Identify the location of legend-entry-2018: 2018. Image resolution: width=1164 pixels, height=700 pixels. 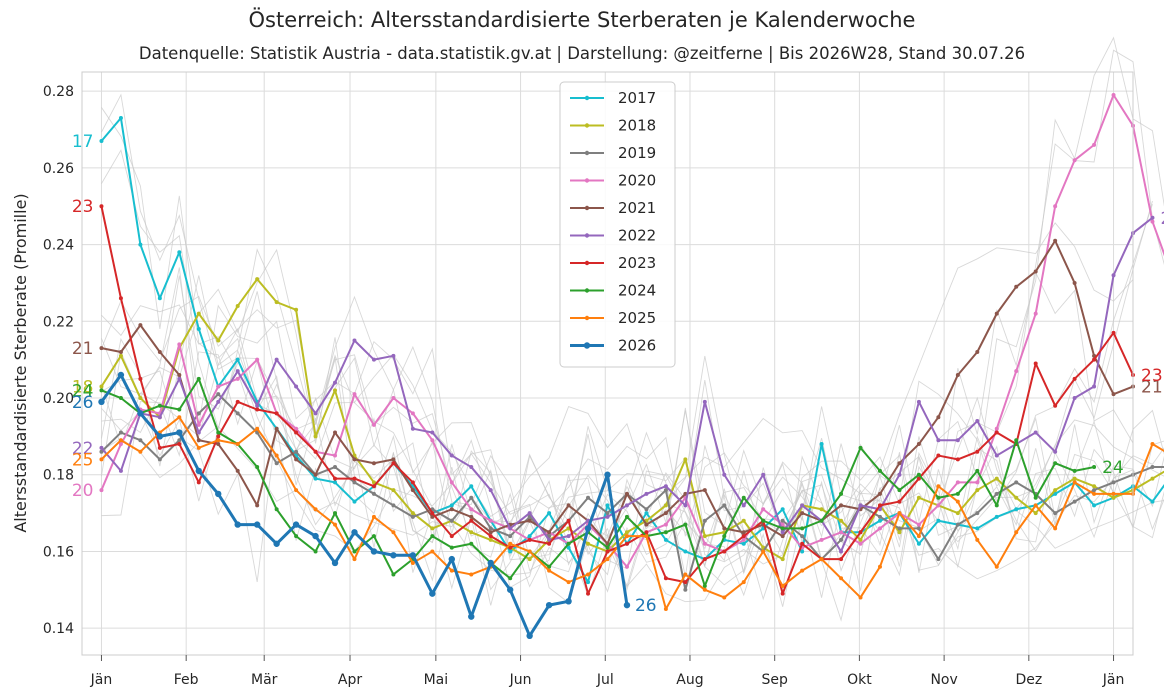
(637, 126).